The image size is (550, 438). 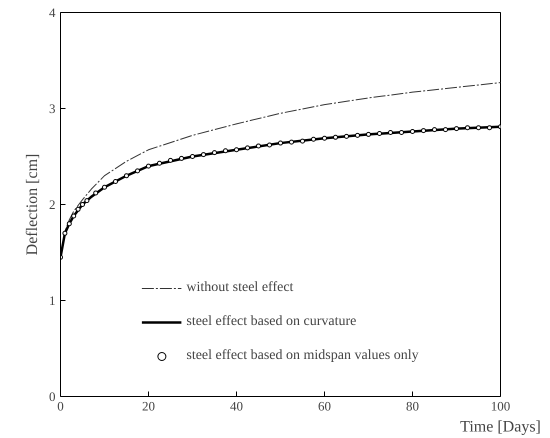 I want to click on x-tick-label: 60, so click(x=324, y=406).